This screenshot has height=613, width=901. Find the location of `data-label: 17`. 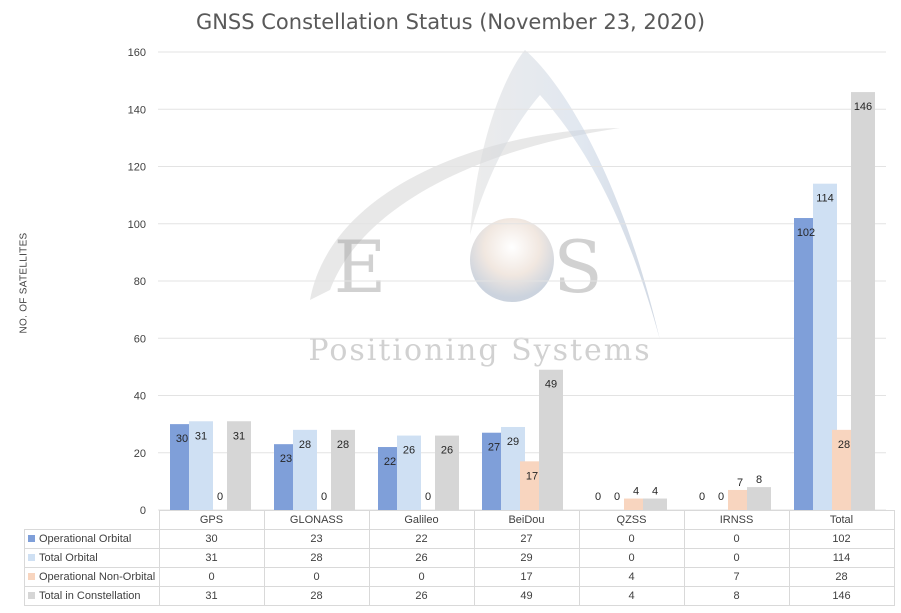

data-label: 17 is located at coordinates (532, 476).